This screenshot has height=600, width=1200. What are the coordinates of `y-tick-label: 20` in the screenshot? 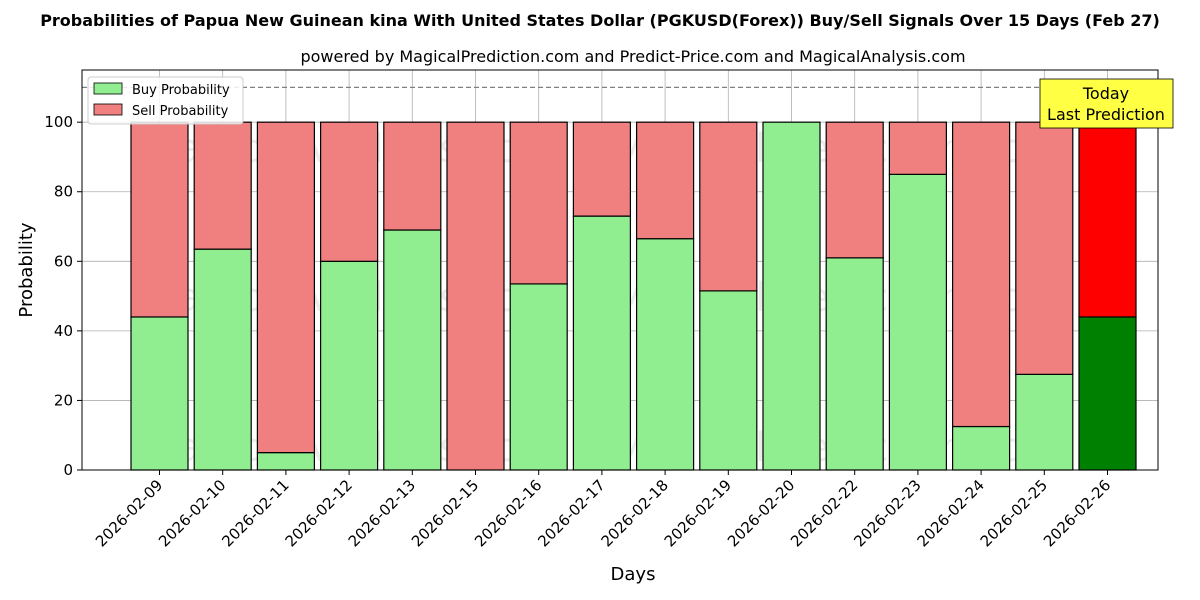 It's located at (63, 400).